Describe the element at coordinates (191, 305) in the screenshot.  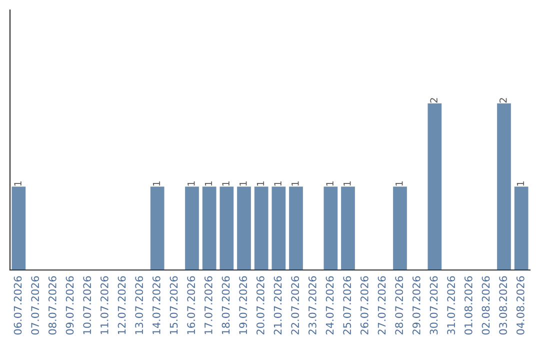
I see `x-tick-label: 16.07.2026` at that location.